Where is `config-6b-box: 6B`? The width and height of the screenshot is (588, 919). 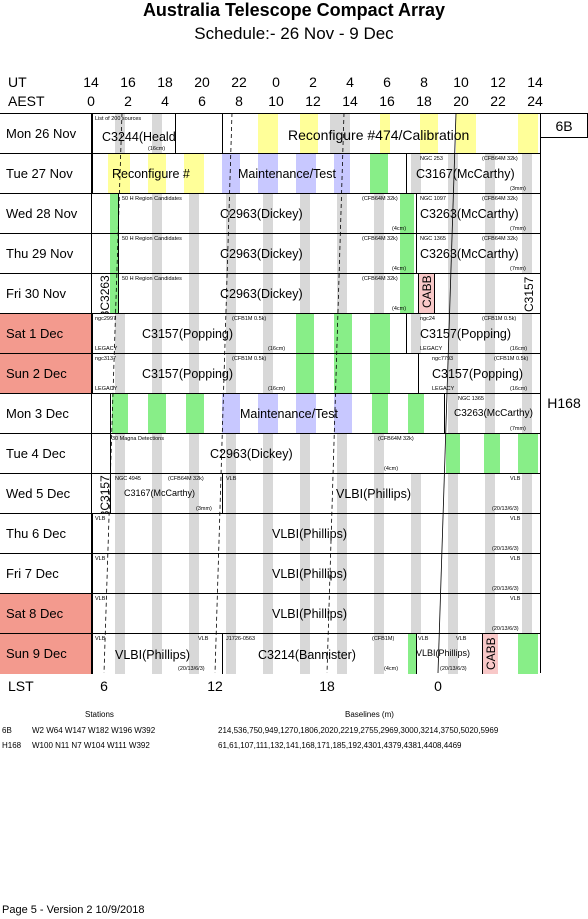 config-6b-box: 6B is located at coordinates (564, 125).